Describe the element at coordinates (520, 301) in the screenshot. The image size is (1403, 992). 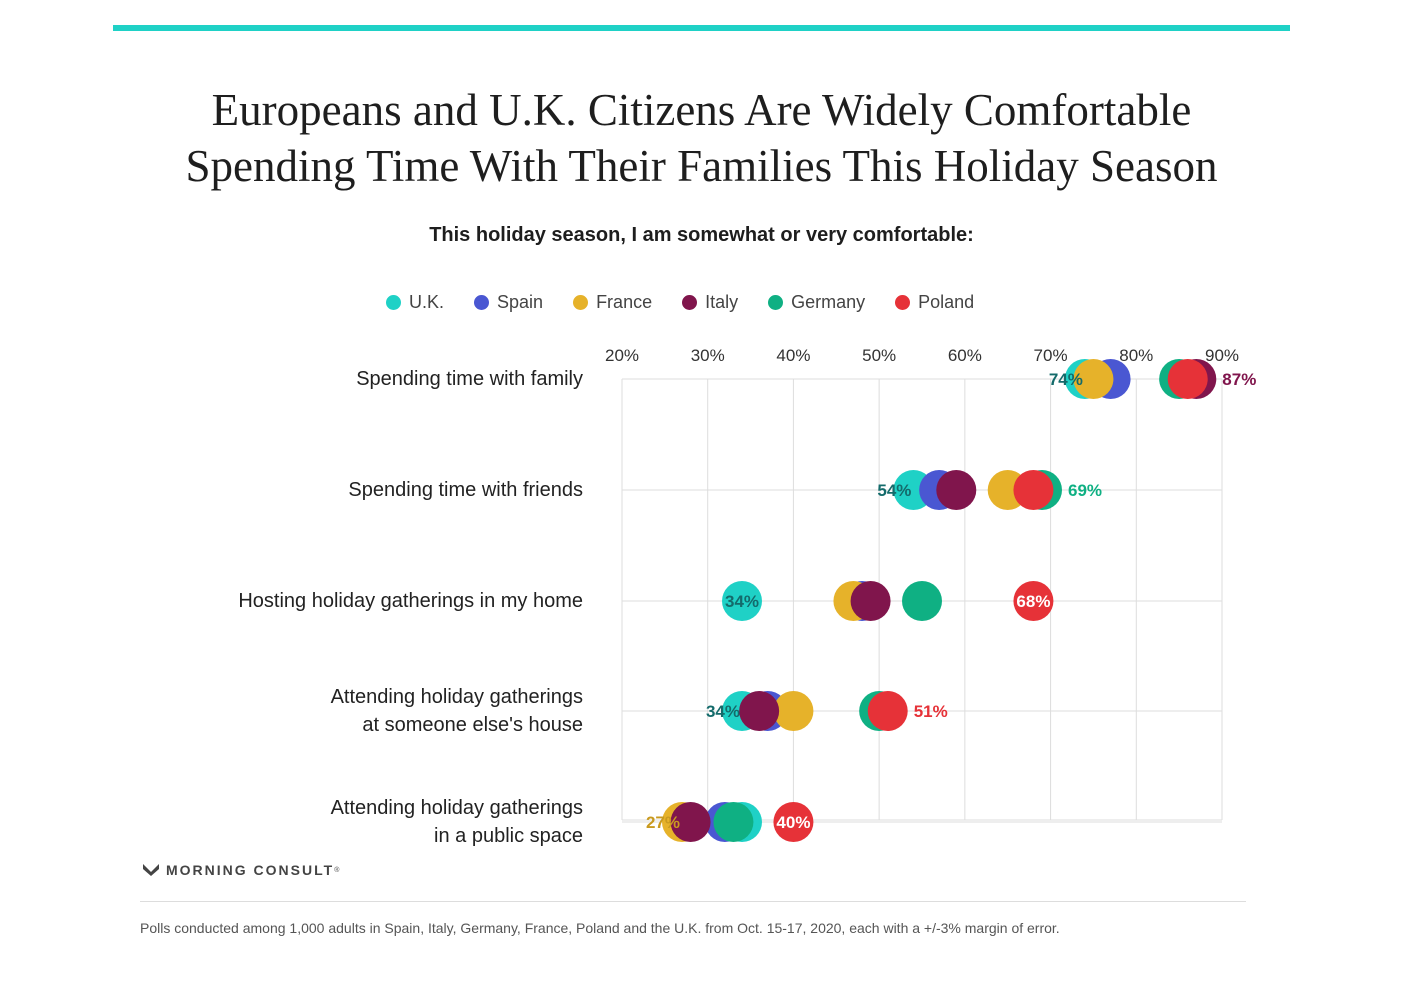
I see `legend-label: Spain` at that location.